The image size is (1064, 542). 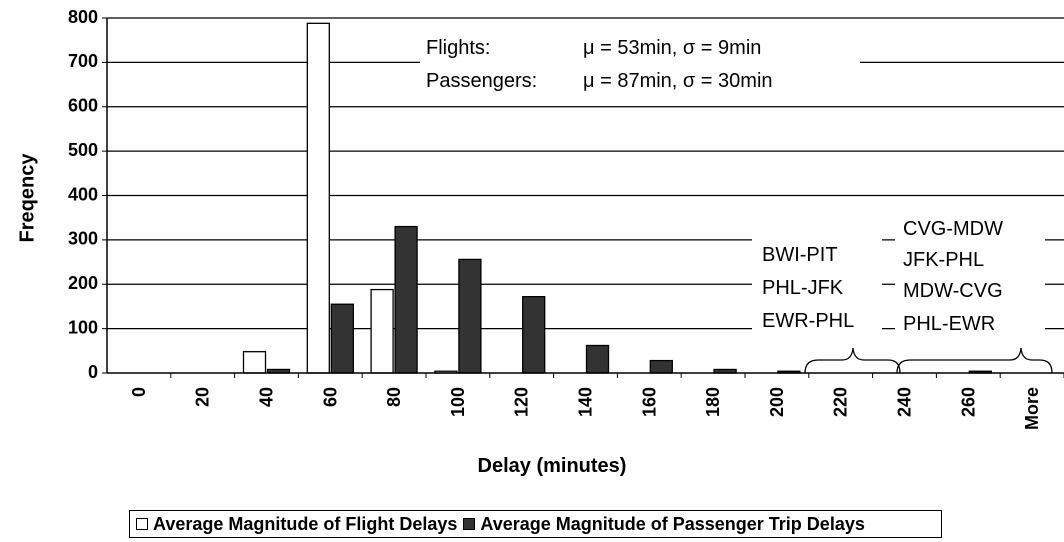 I want to click on x-tick-label: 100, so click(x=458, y=402).